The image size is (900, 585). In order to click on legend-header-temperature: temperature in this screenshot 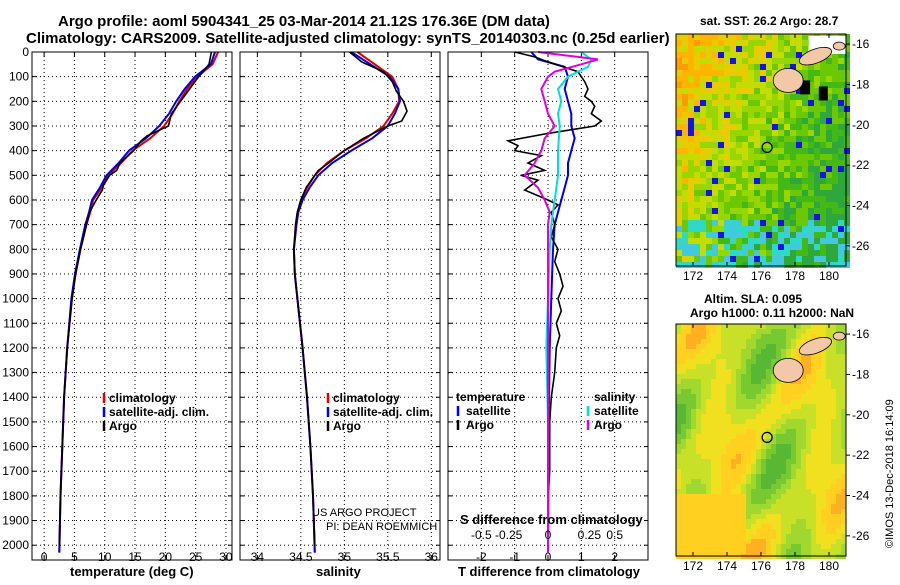, I will do `click(491, 397)`.